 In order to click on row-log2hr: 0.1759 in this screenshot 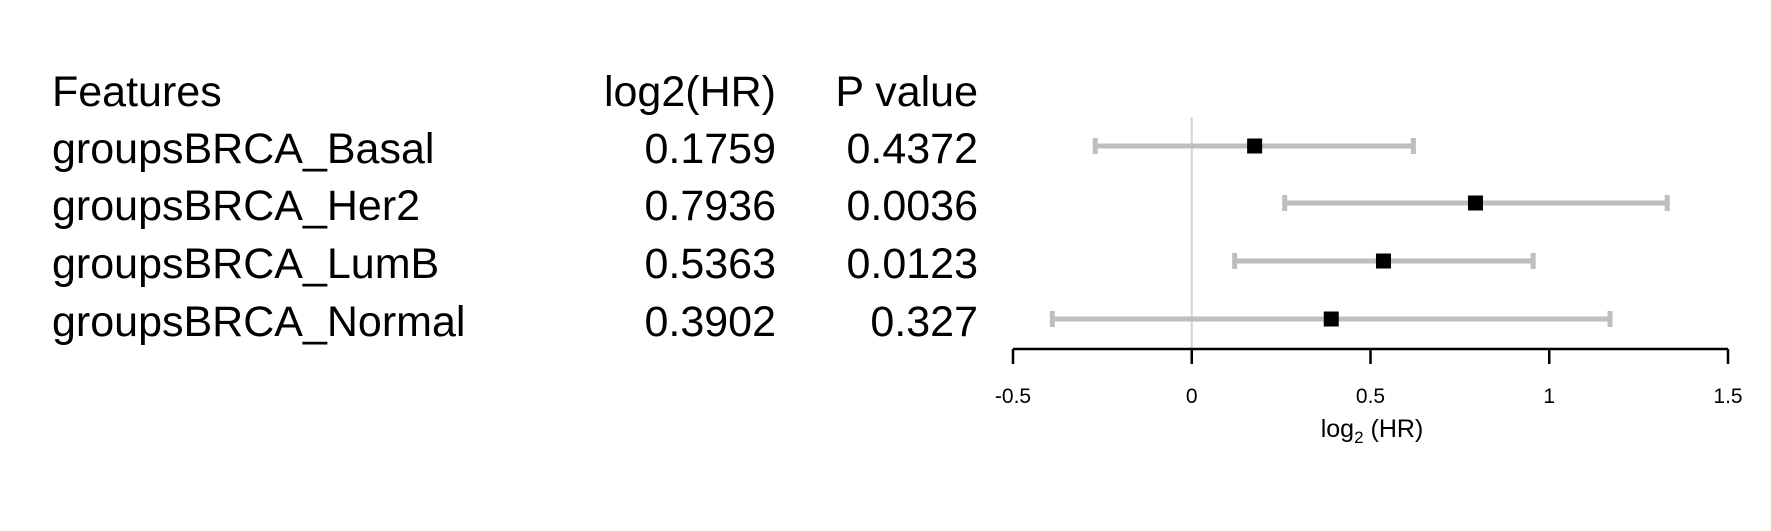, I will do `click(710, 149)`.